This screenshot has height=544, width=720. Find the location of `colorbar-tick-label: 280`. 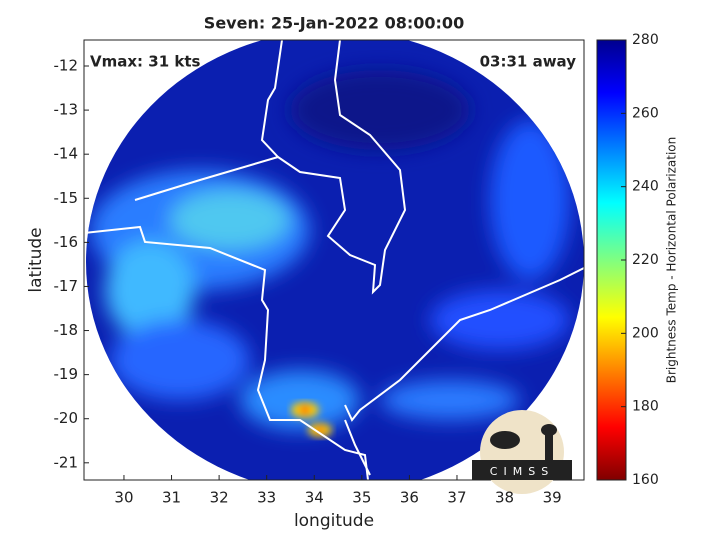

colorbar-tick-label: 280 is located at coordinates (645, 40).